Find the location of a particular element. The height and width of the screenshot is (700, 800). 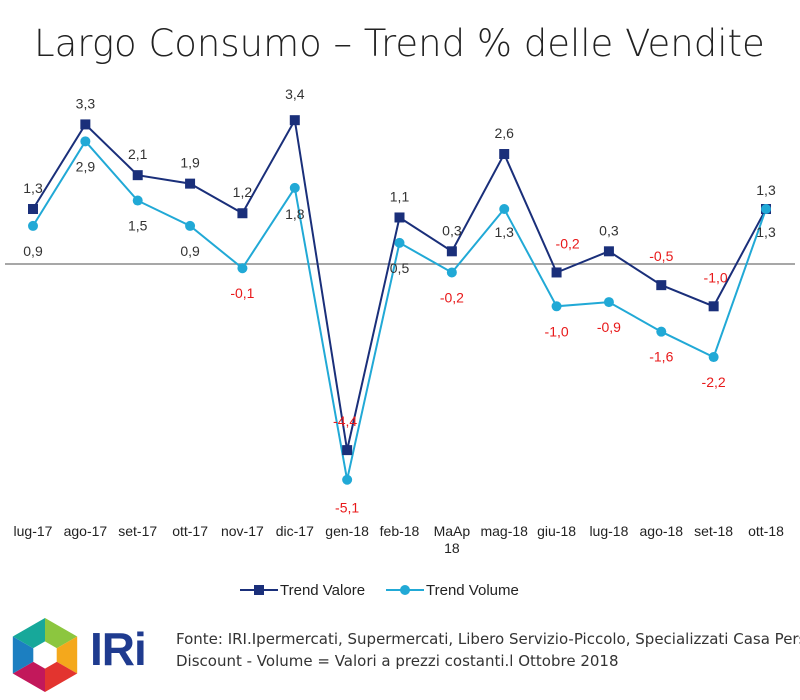

valore-data-label: -1,0 is located at coordinates (716, 277).